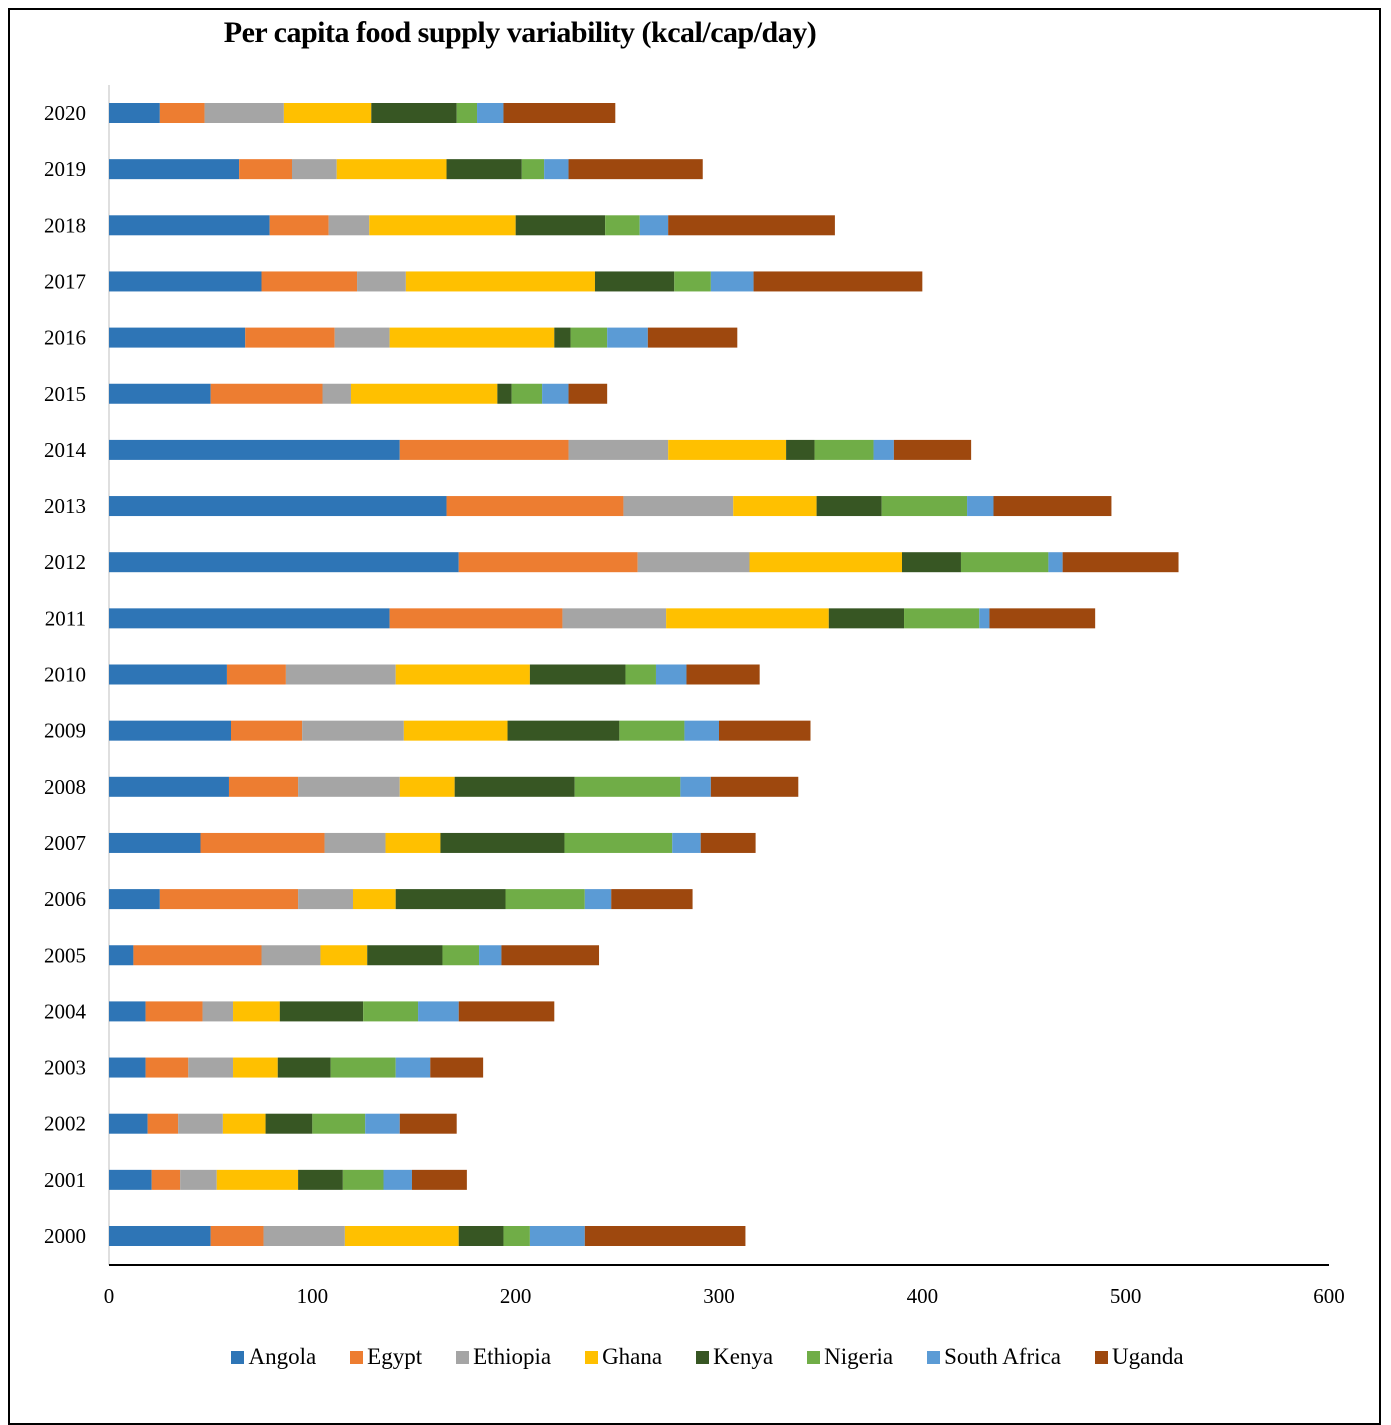 This screenshot has width=1391, height=1425. I want to click on bar-kenya-2001, so click(320, 1179).